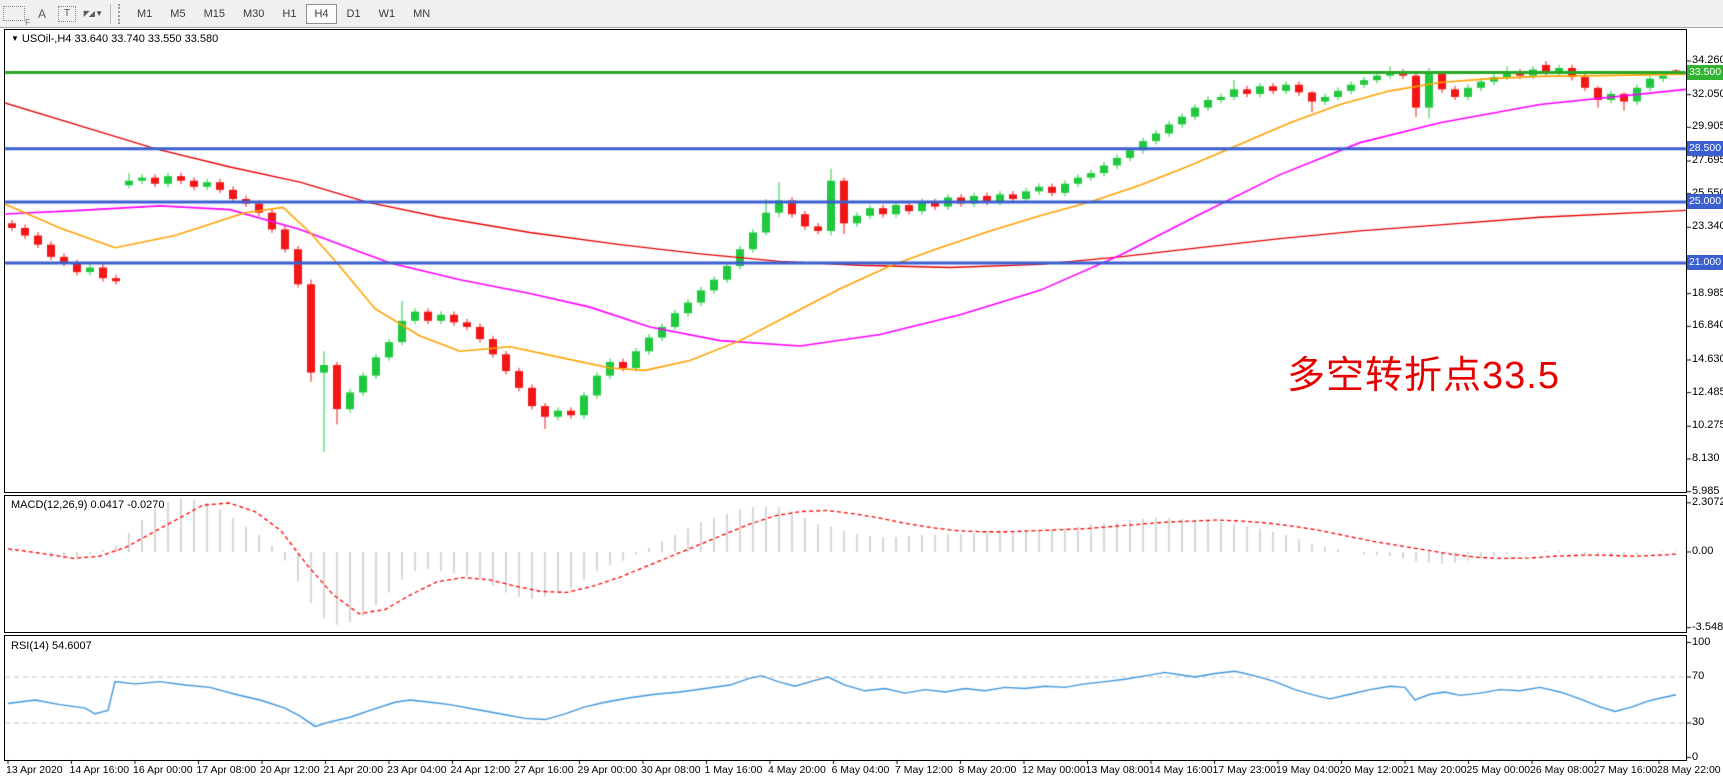 Image resolution: width=1723 pixels, height=784 pixels. What do you see at coordinates (1707, 501) in the screenshot?
I see `macd-axis-label: 2.3072` at bounding box center [1707, 501].